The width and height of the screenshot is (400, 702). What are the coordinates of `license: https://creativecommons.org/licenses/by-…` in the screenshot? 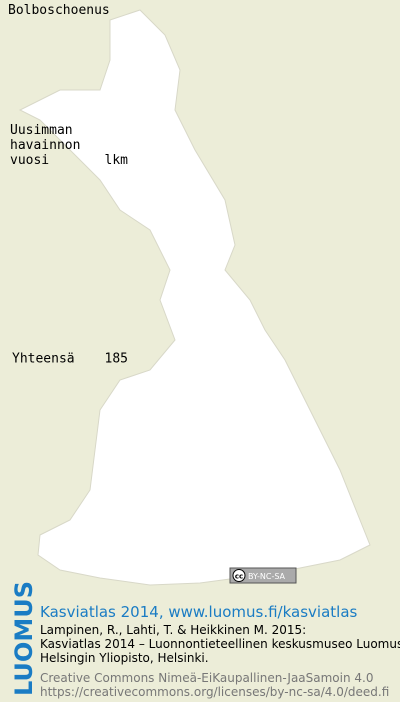 It's located at (214, 692).